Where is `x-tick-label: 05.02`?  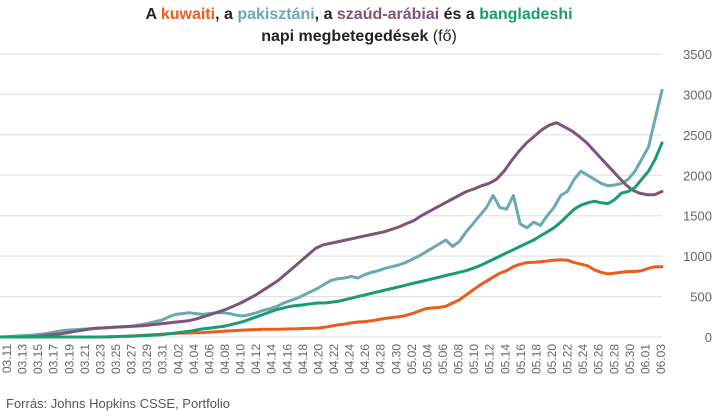
x-tick-label: 05.02 is located at coordinates (412, 359).